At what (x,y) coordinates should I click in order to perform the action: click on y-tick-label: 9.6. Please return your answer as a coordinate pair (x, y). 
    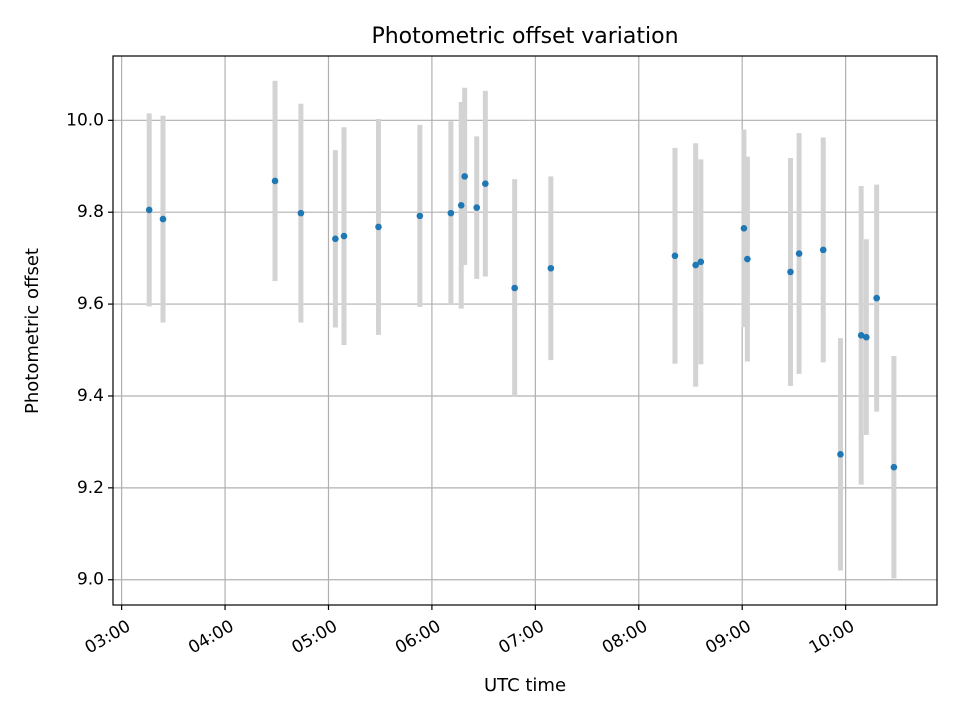
    Looking at the image, I should click on (90, 304).